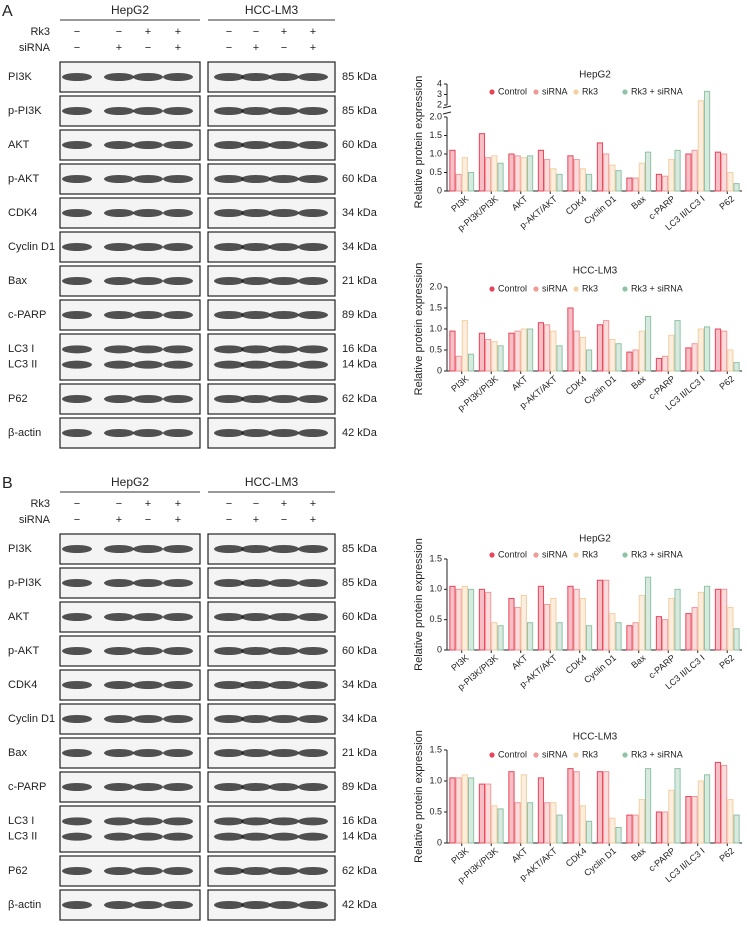 This screenshot has height=929, width=747. I want to click on kda-label: 16 kDa, so click(360, 349).